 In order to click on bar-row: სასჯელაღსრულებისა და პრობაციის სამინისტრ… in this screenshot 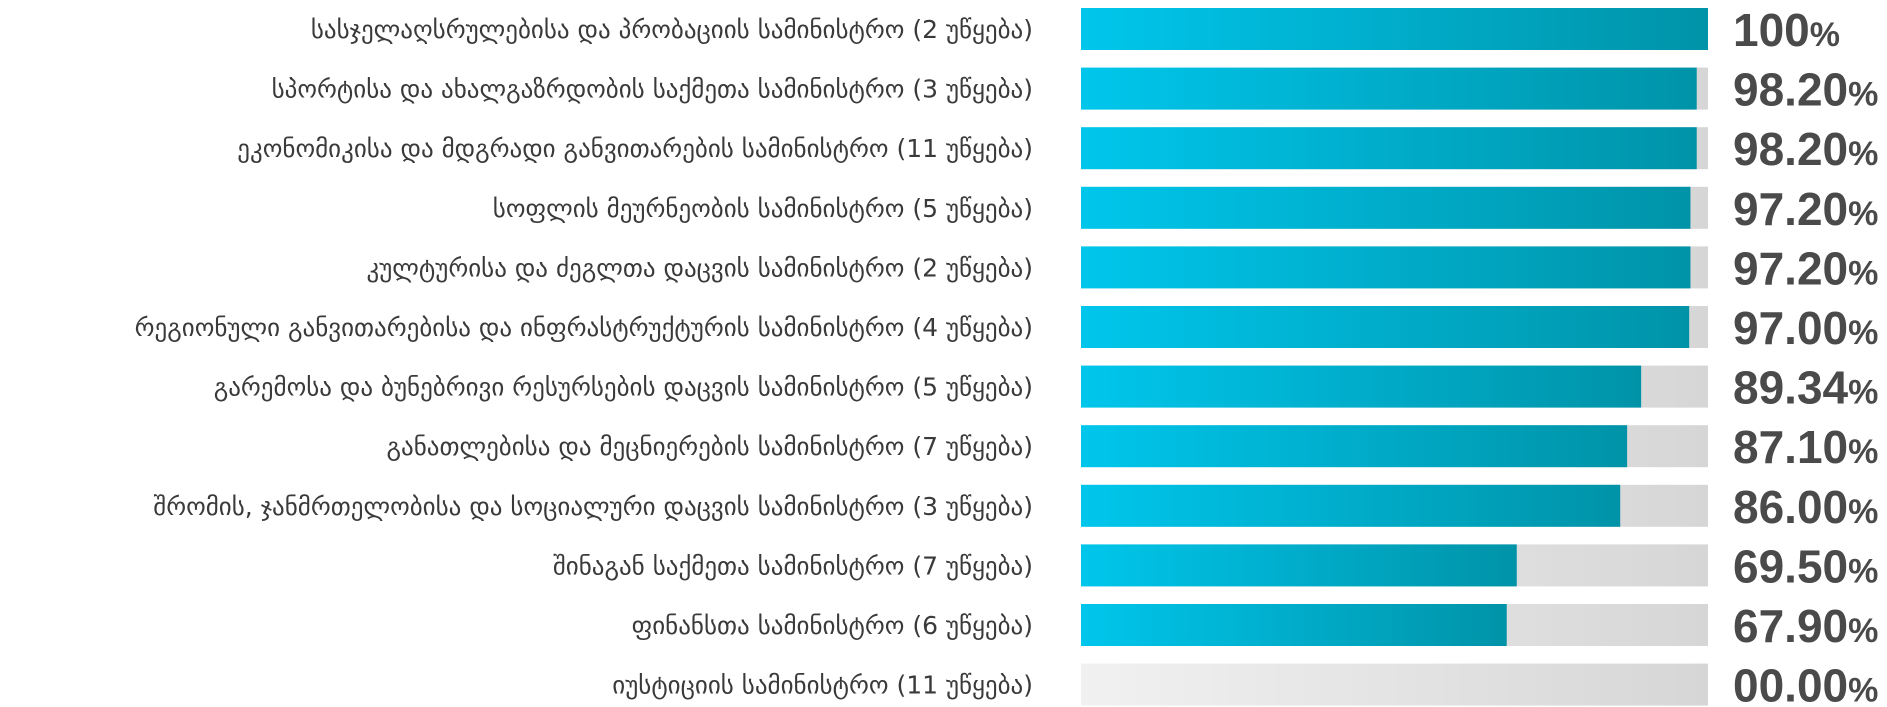, I will do `click(1075, 30)`.